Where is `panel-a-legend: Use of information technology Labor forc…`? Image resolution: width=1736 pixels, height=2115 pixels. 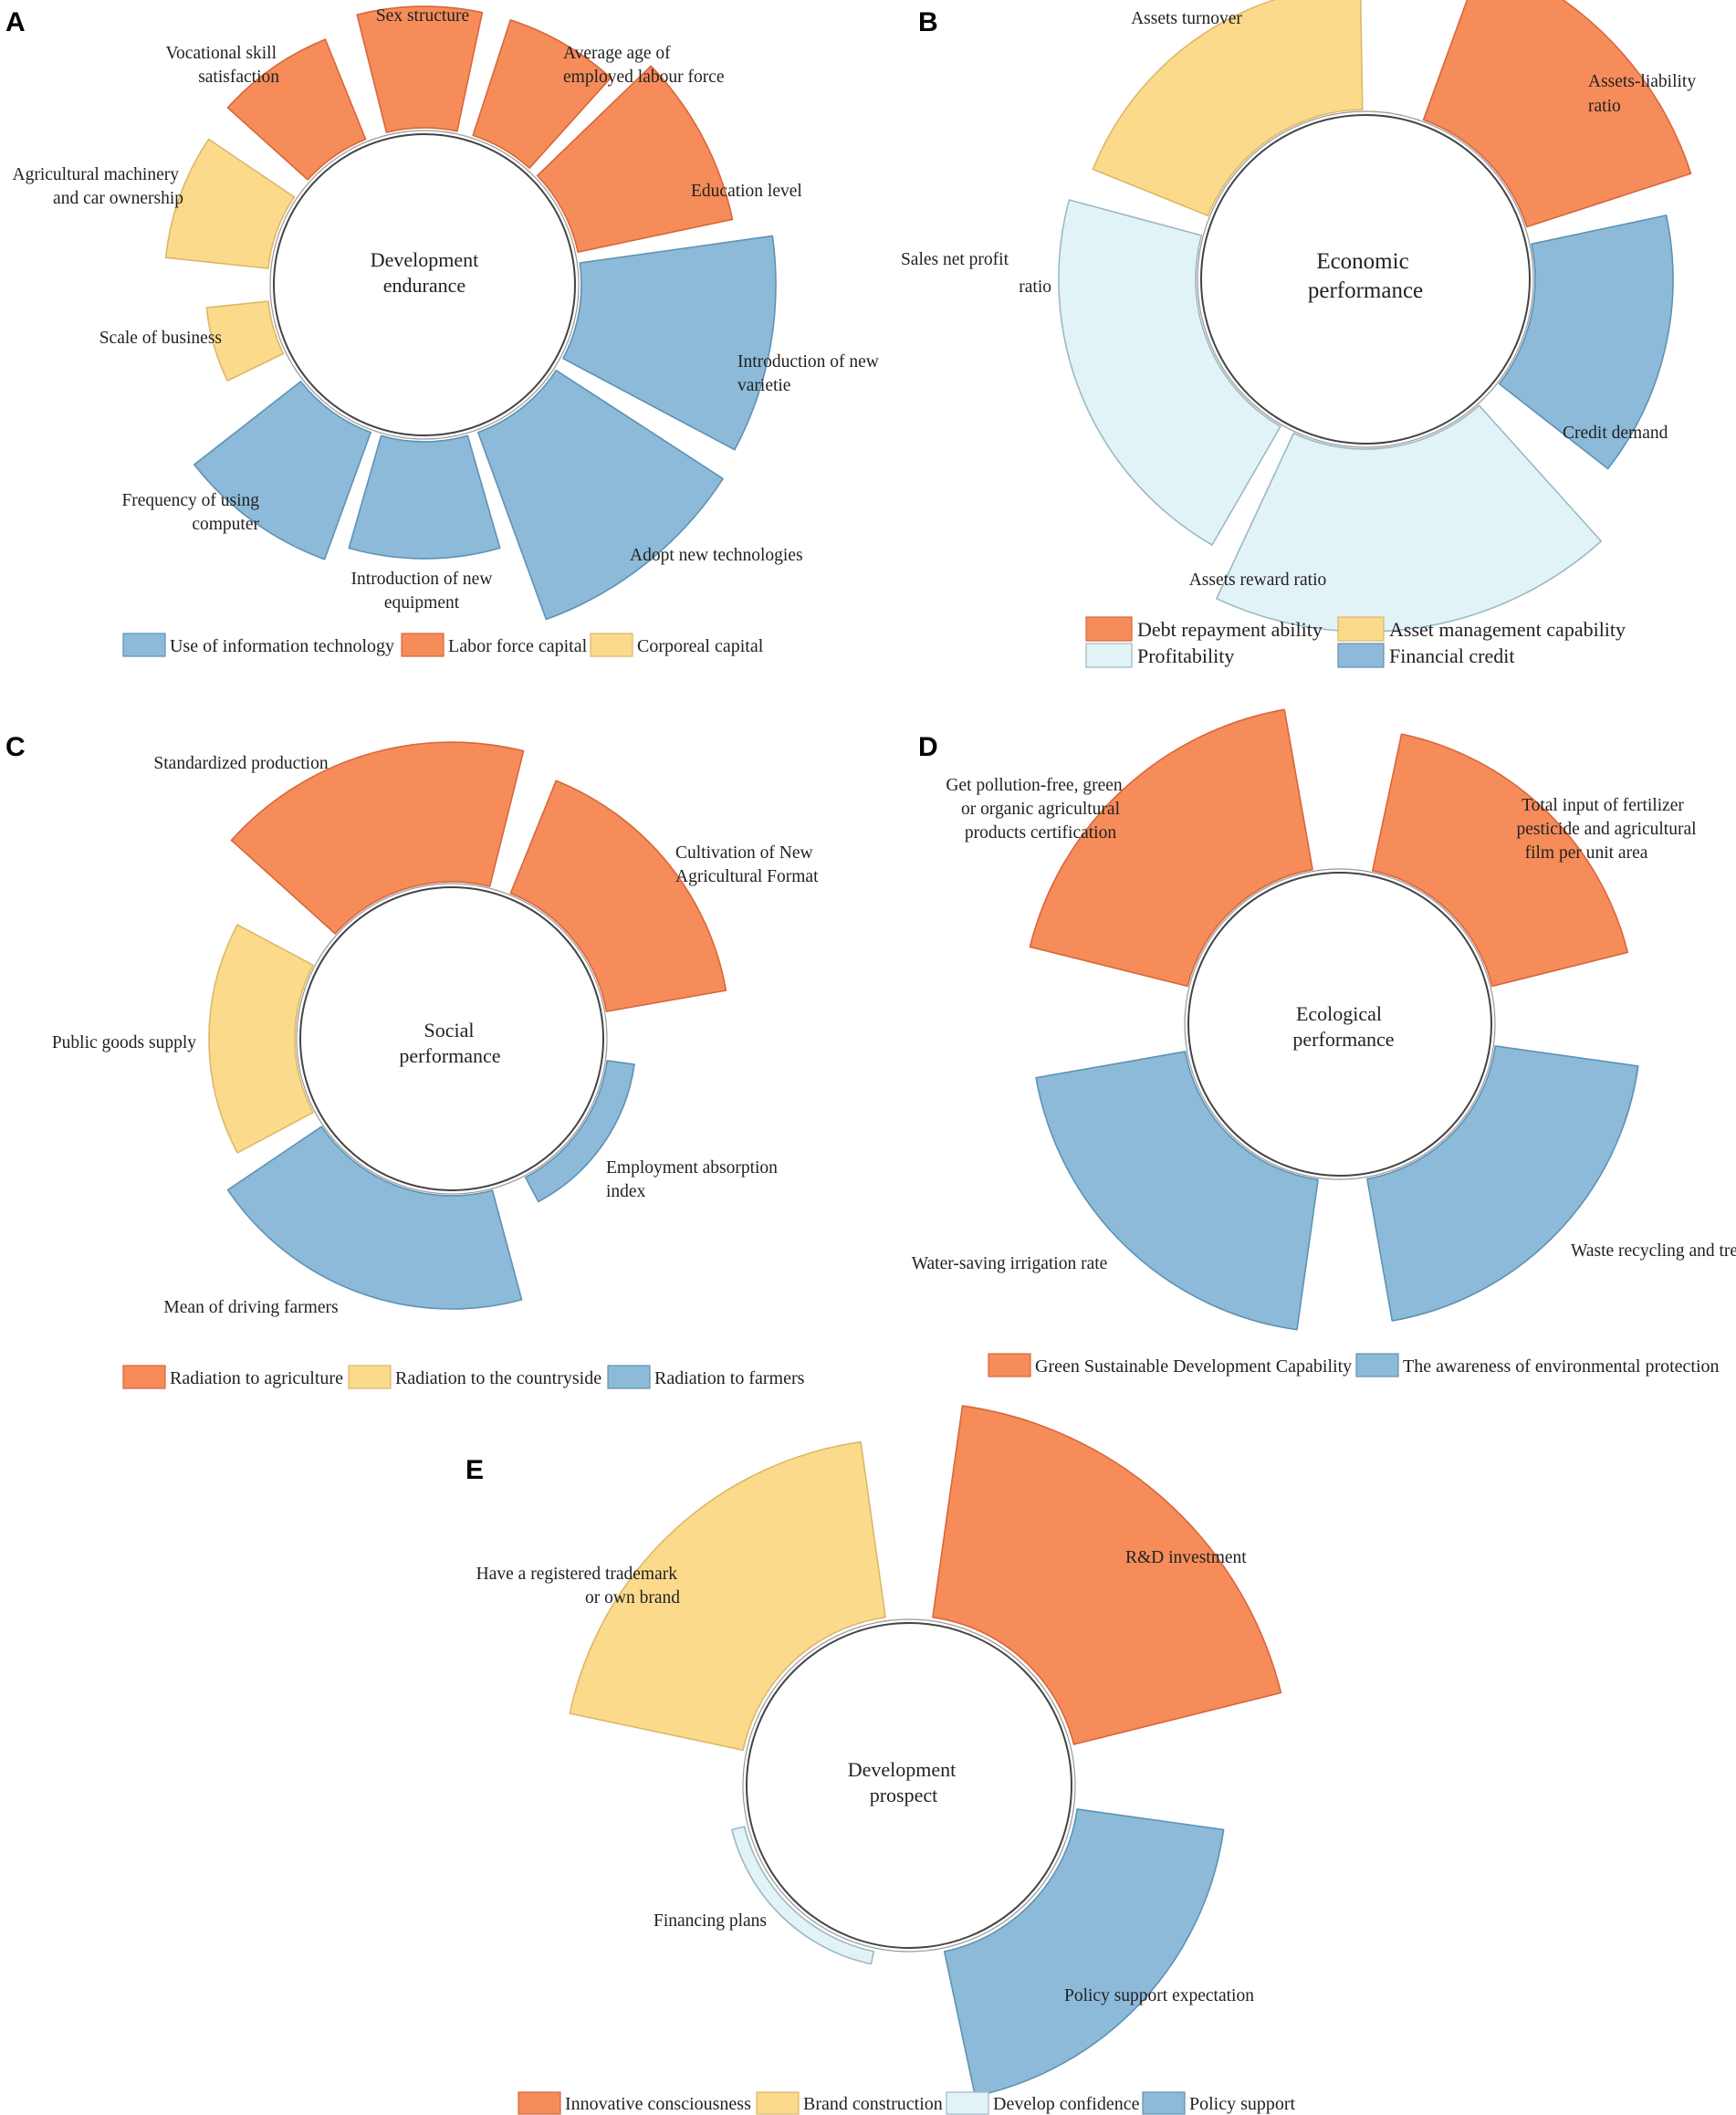 panel-a-legend: Use of information technology Labor forc… is located at coordinates (443, 645).